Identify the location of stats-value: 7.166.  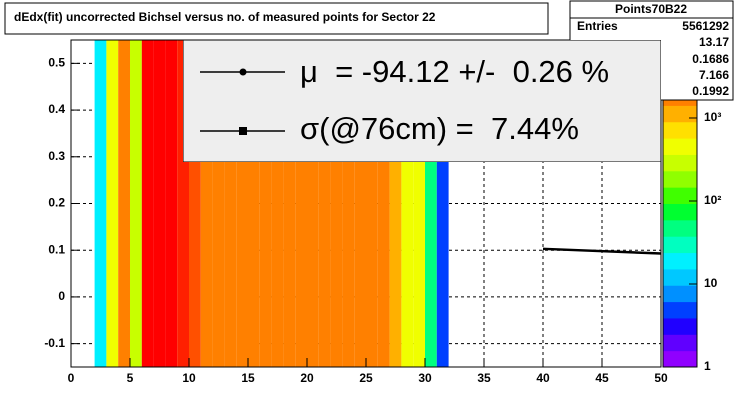
(714, 75).